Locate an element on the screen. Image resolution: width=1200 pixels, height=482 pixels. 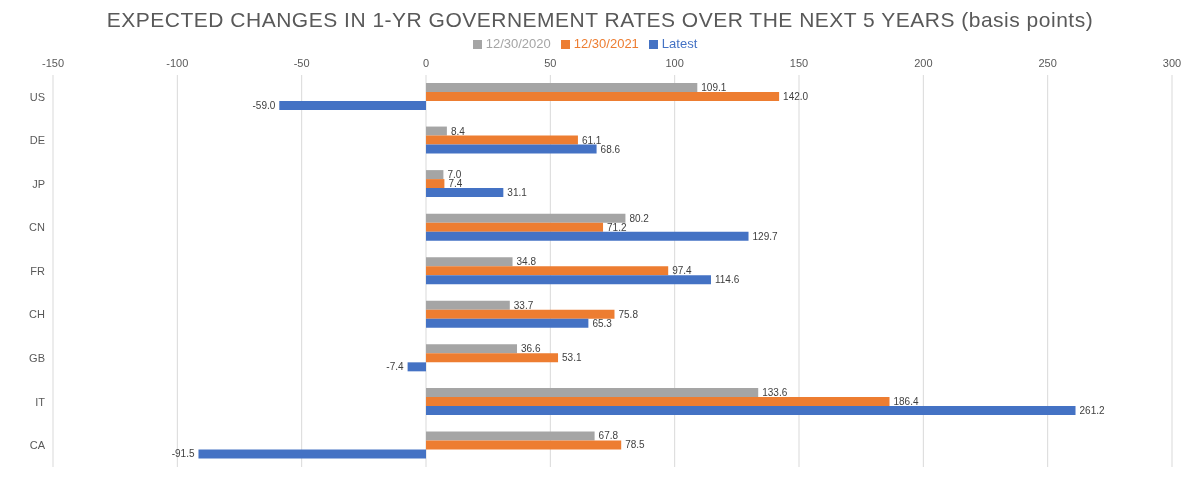
x-tick-label: 0 is located at coordinates (426, 63).